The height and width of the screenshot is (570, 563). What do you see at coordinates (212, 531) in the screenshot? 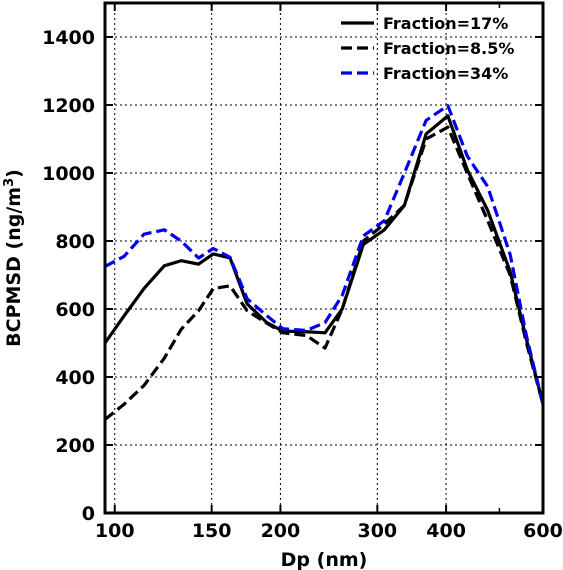
I see `x-tick-label: 150` at bounding box center [212, 531].